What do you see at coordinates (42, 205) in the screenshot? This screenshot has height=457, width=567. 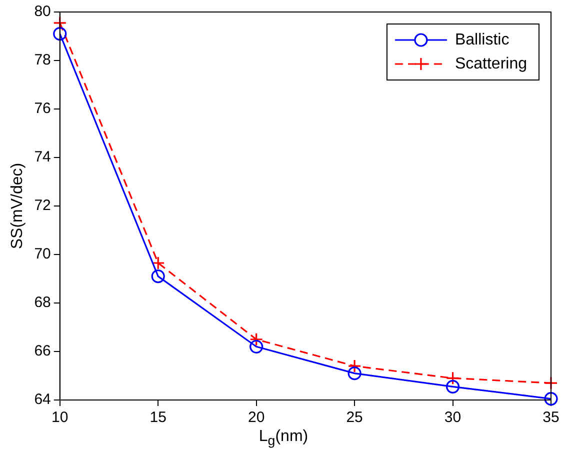 I see `y-tick-label: 72` at bounding box center [42, 205].